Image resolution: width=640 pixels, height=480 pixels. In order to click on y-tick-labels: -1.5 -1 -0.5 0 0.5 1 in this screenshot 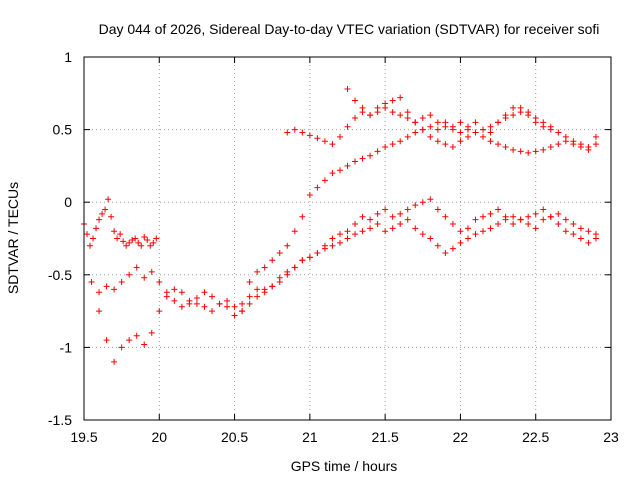, I will do `click(60, 238)`.